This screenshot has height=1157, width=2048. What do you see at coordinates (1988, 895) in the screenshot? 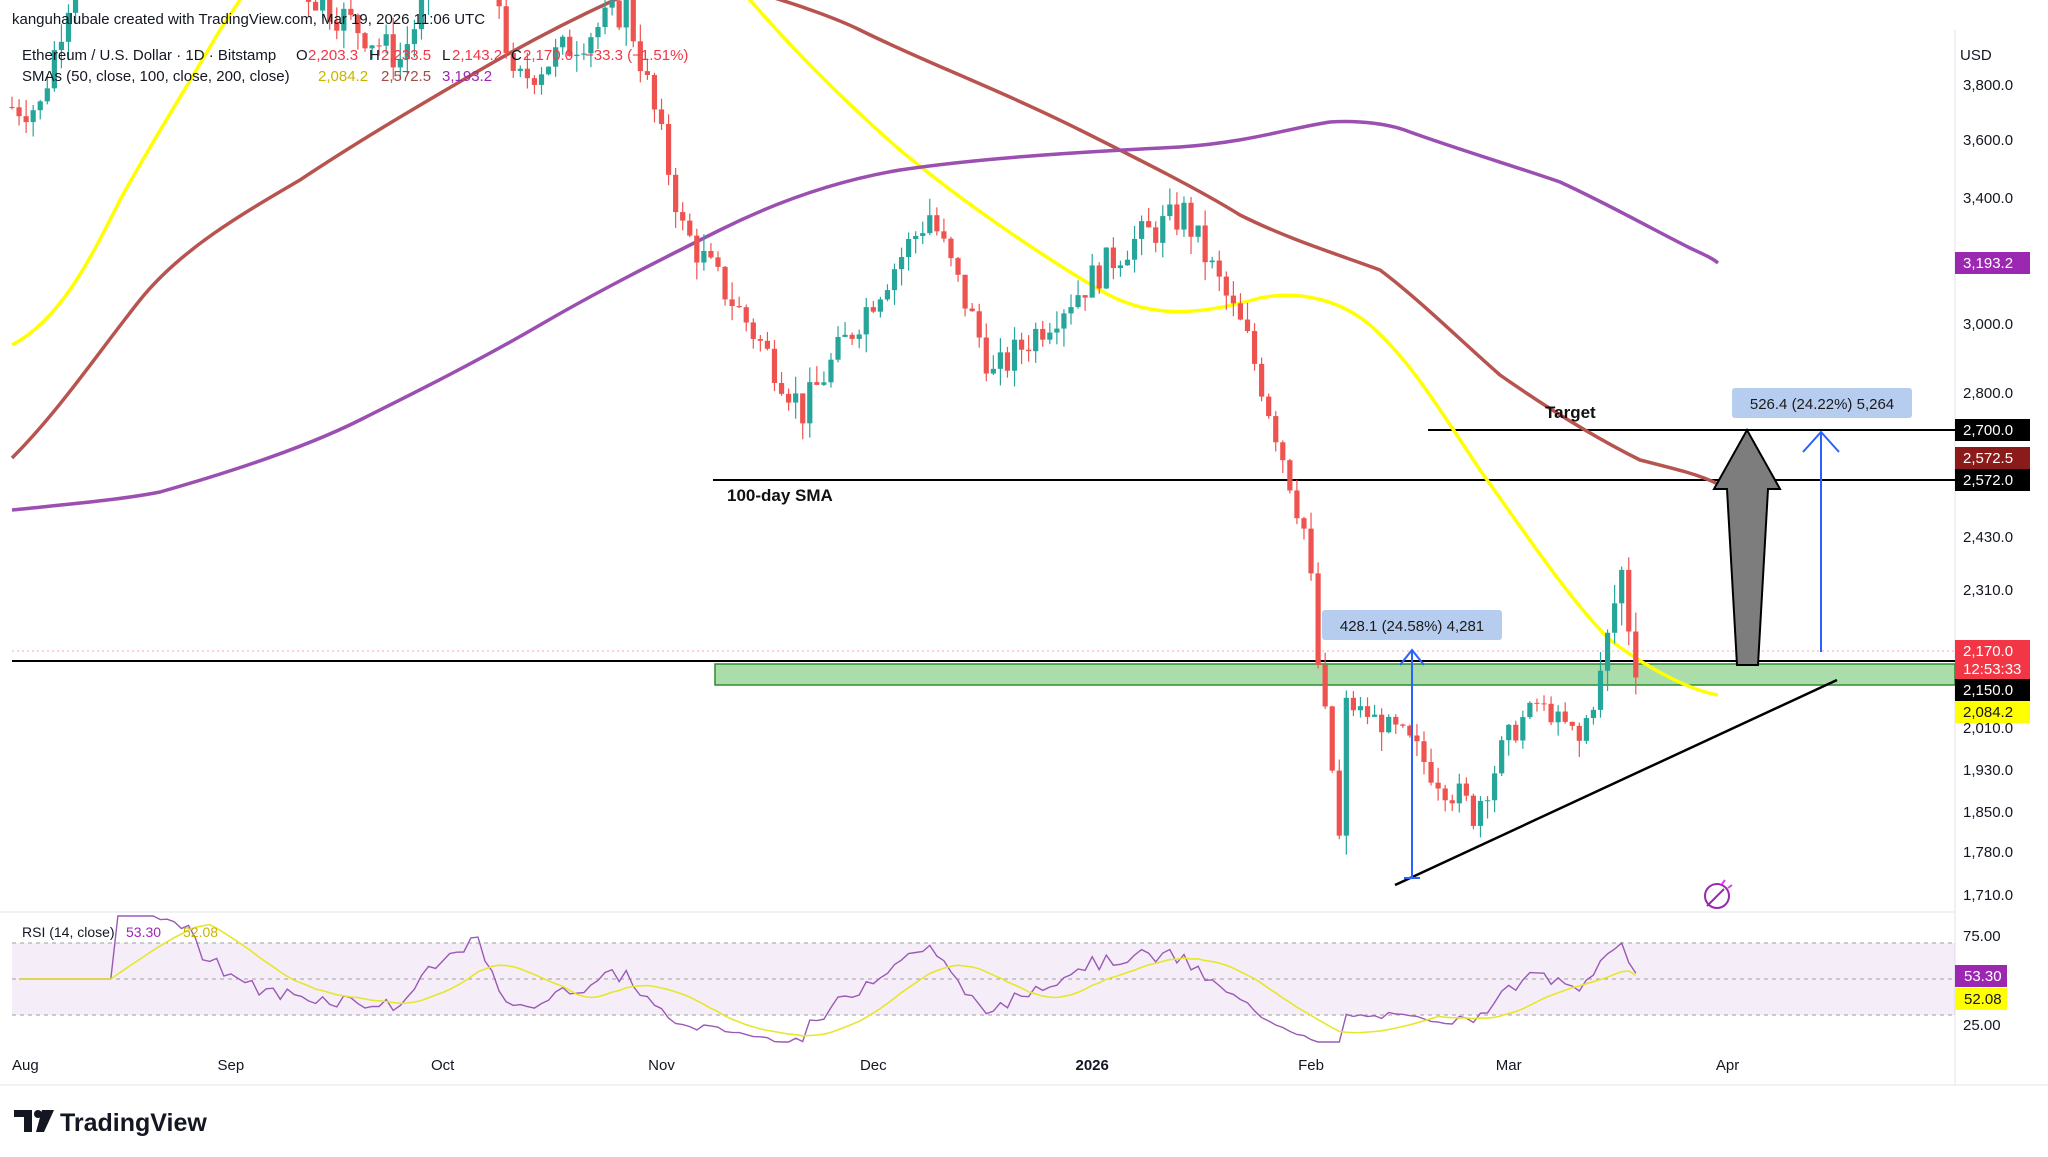
I see `price-tick-label: 1,710.0` at bounding box center [1988, 895].